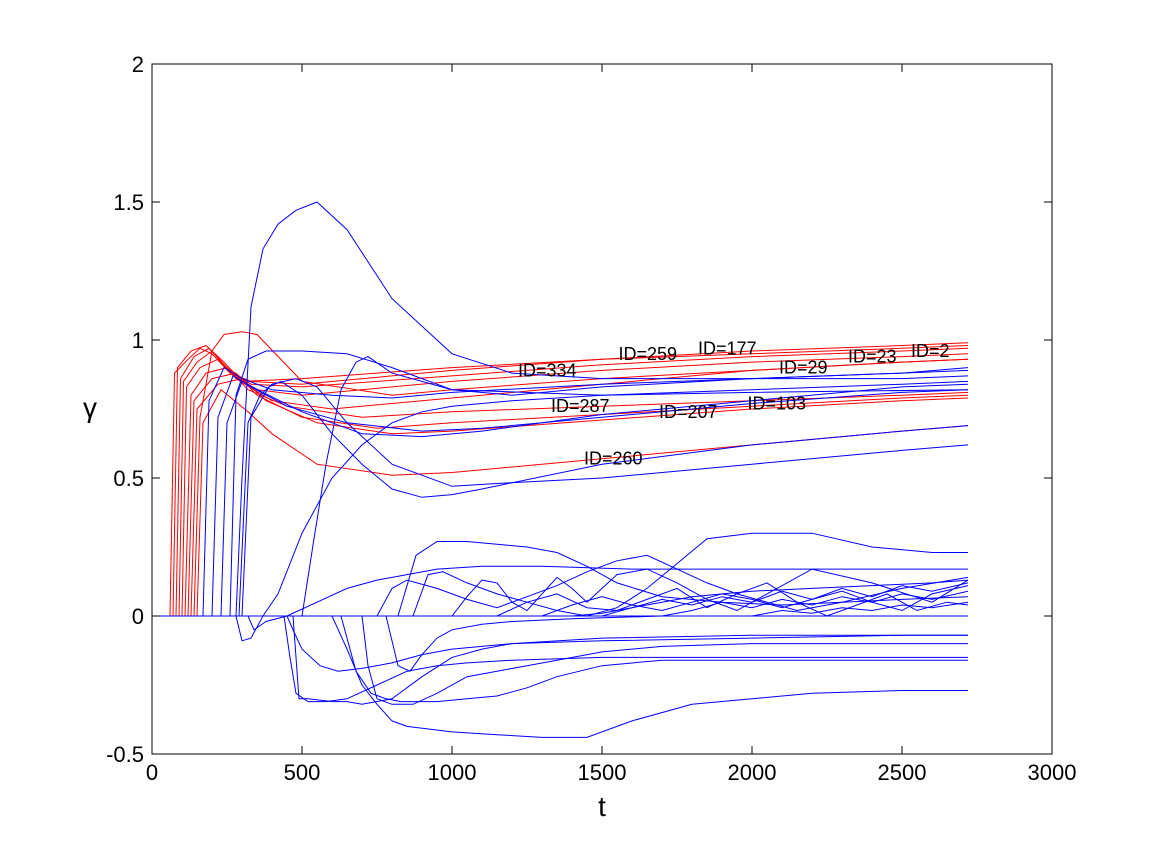 This screenshot has width=1164, height=853. Describe the element at coordinates (727, 348) in the screenshot. I see `id-annotation: ID=177` at that location.